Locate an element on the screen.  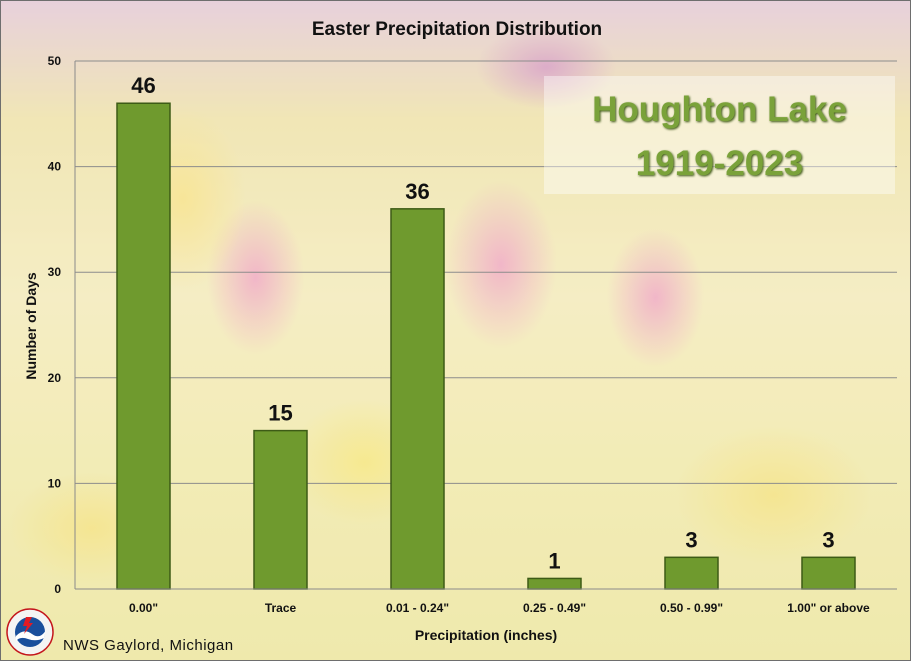
x-tick-label: 1.00" or above is located at coordinates (828, 608).